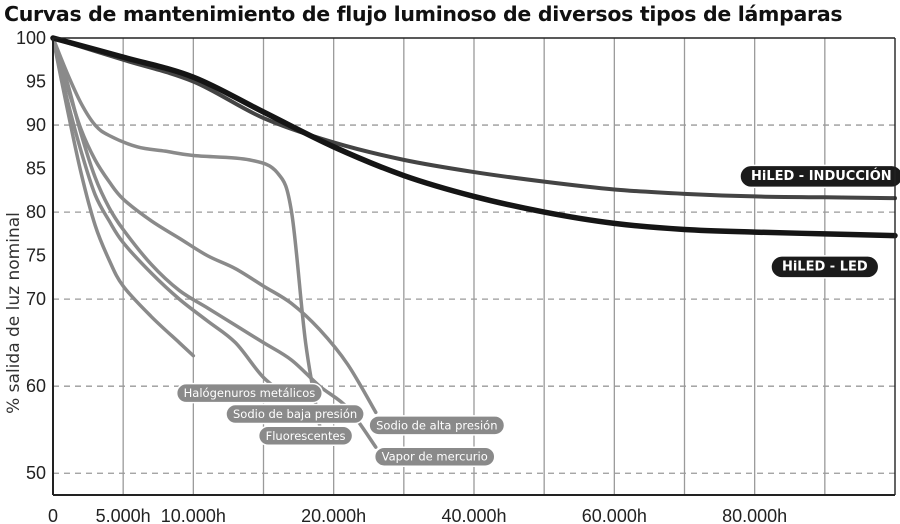  Describe the element at coordinates (193, 515) in the screenshot. I see `x-tick-label: 10.000h` at that location.